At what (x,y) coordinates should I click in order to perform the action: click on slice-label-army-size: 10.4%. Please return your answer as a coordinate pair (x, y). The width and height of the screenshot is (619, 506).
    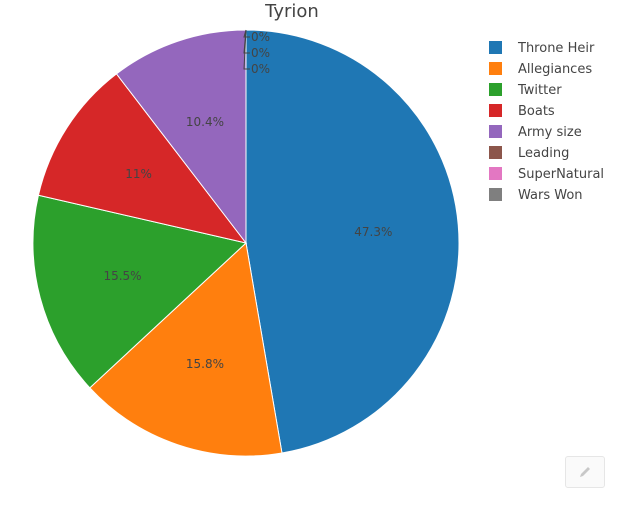
    Looking at the image, I should click on (205, 122).